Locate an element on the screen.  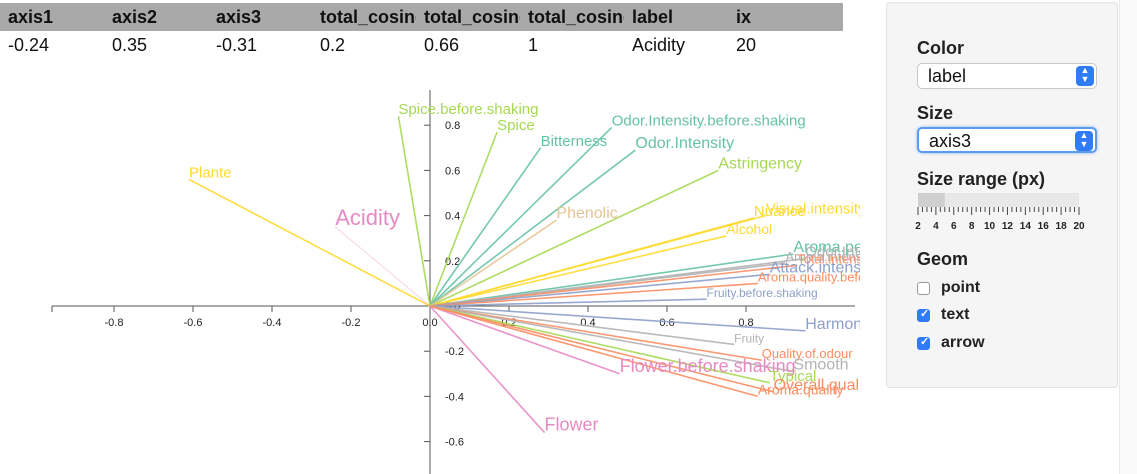
label-phenolic: Phenolic is located at coordinates (586, 213).